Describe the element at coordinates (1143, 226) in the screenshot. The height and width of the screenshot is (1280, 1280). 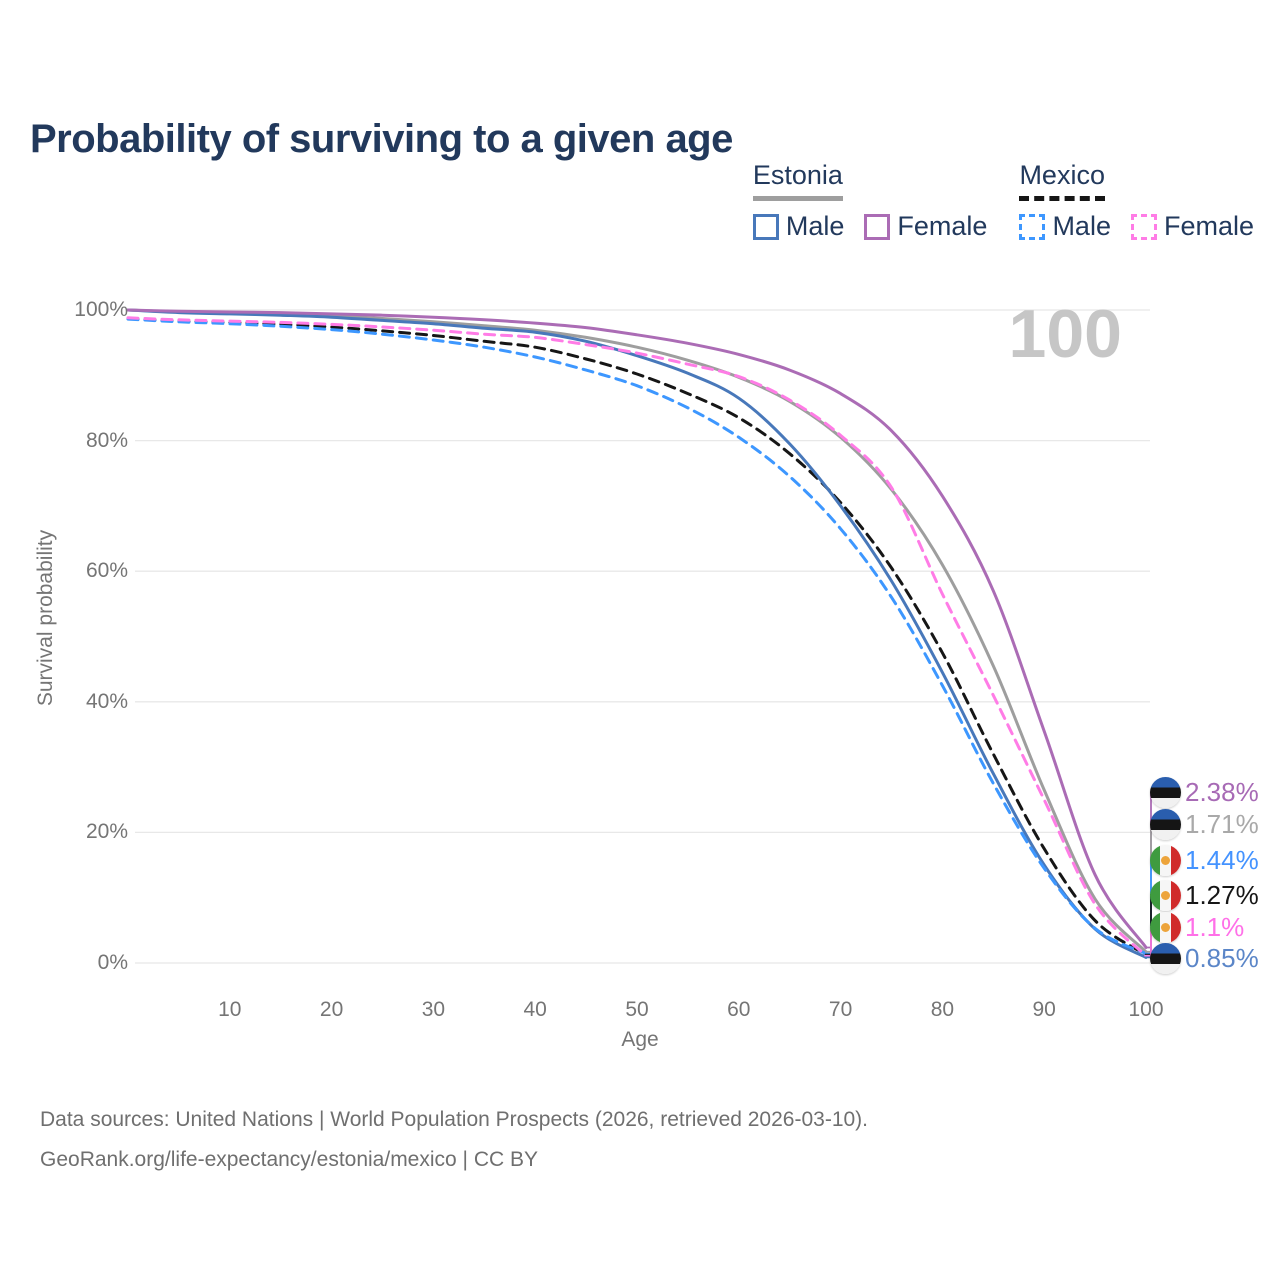
I see `legend-swatch-mexico-female` at that location.